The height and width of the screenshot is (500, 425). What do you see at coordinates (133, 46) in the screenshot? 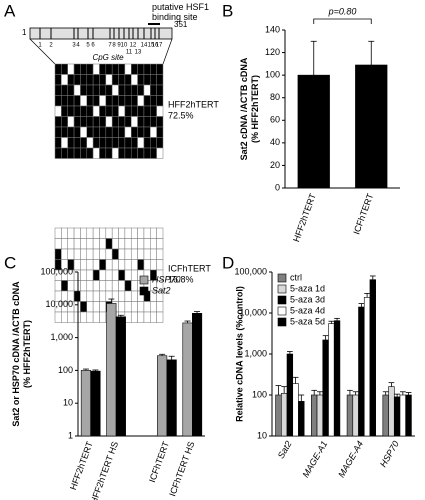
I see `cpg-label: 12` at bounding box center [133, 46].